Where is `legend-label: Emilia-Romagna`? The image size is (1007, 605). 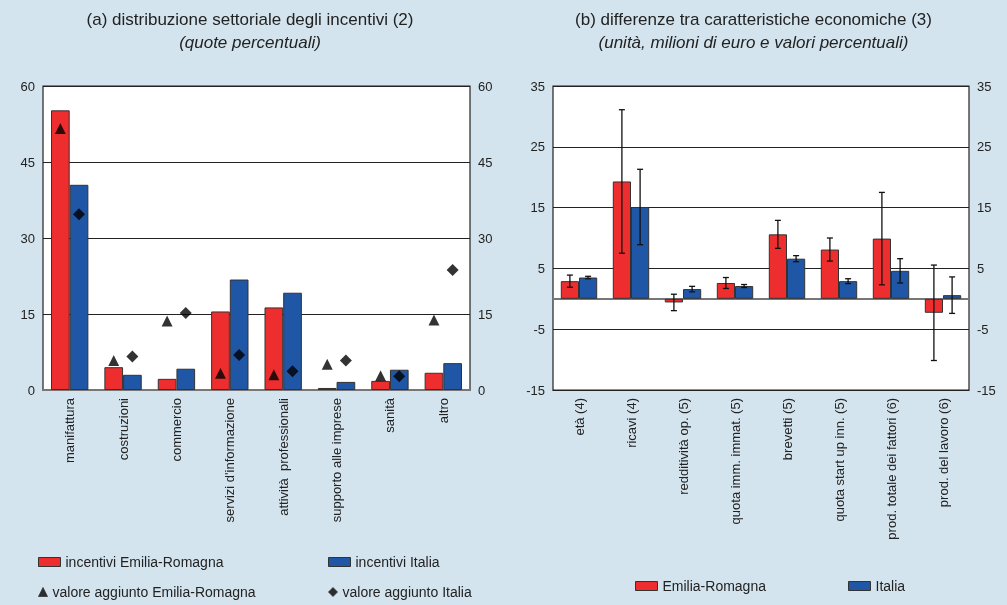 legend-label: Emilia-Romagna is located at coordinates (714, 586).